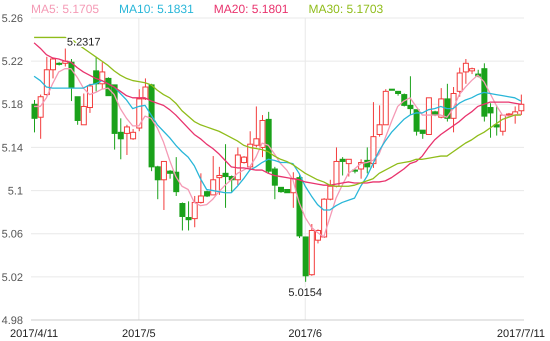 The width and height of the screenshot is (550, 341). What do you see at coordinates (346, 9) in the screenshot?
I see `text: MA30: 5.1703` at bounding box center [346, 9].